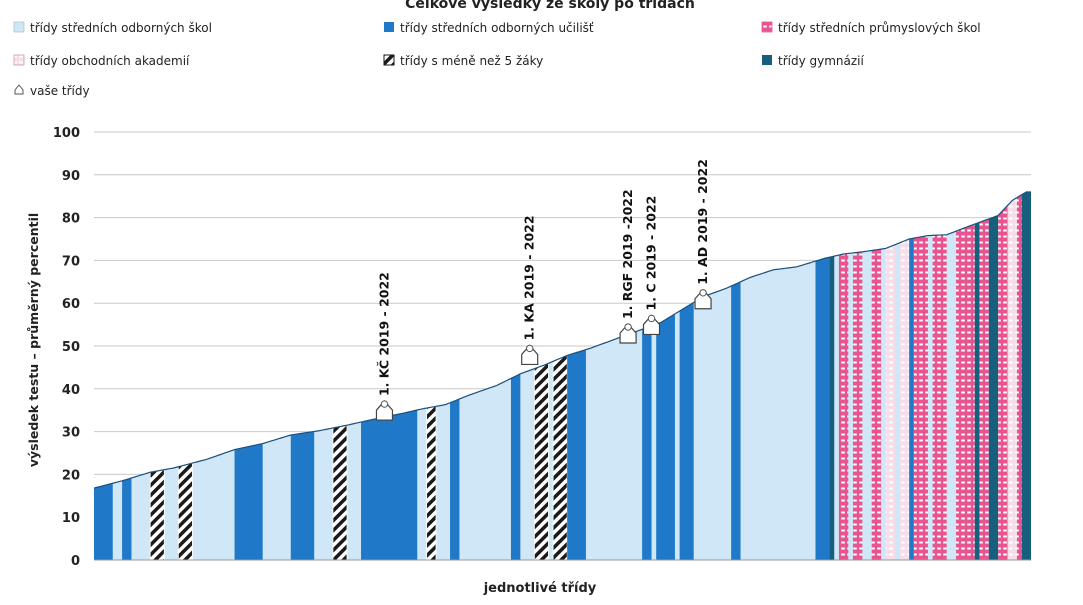 The height and width of the screenshot is (605, 1083). Describe the element at coordinates (75, 561) in the screenshot. I see `y-tick-label: 0` at that location.